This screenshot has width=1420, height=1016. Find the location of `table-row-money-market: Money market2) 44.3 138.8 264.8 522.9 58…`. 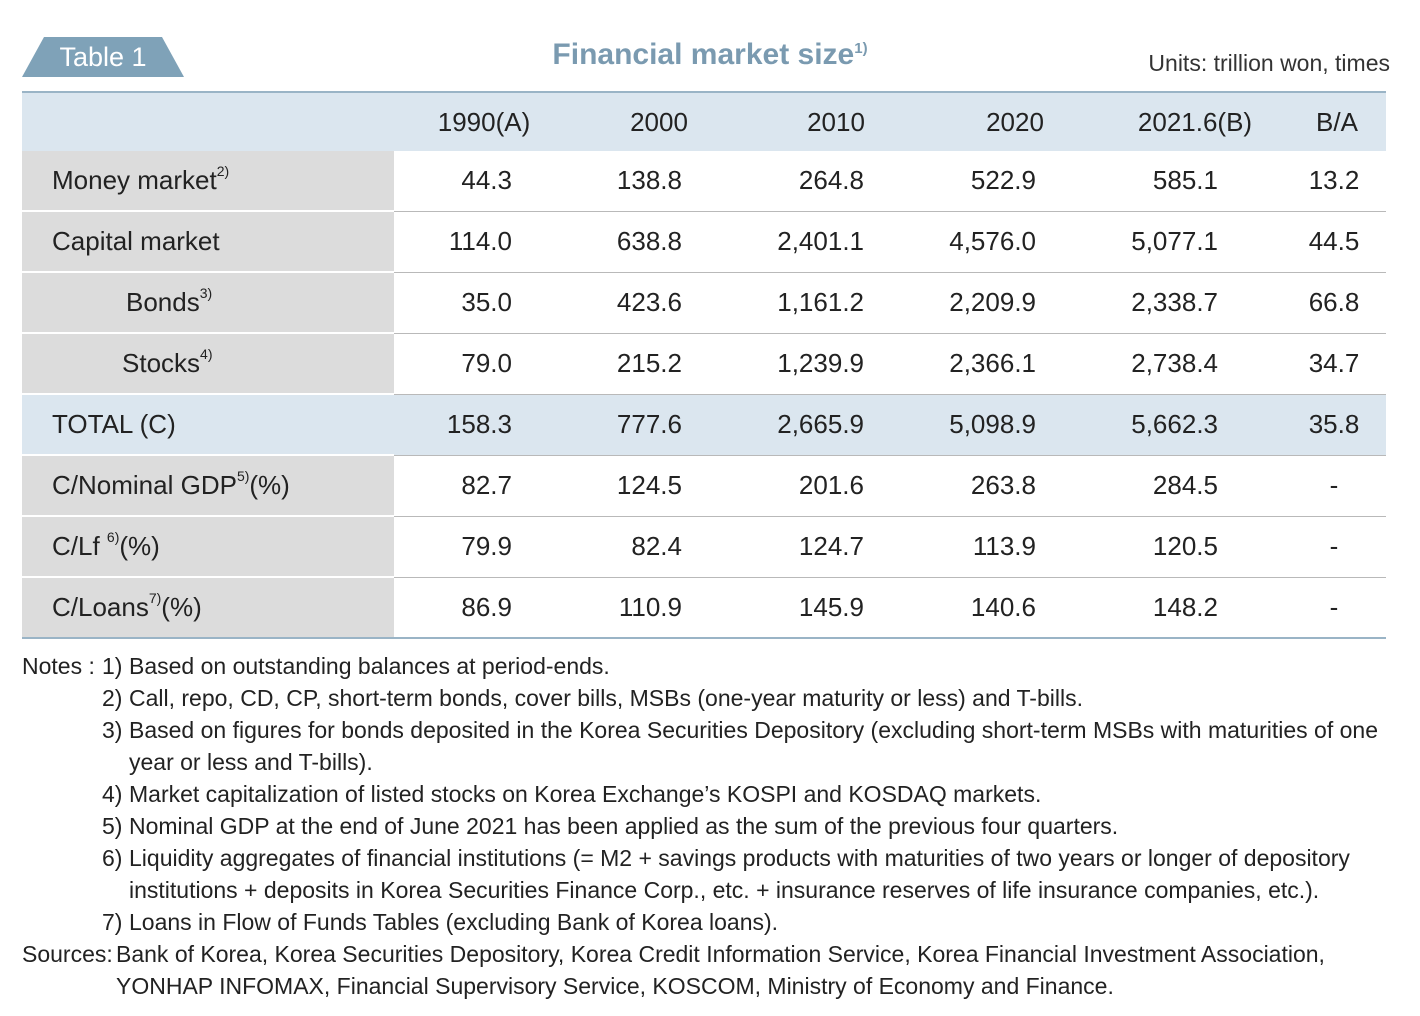

table-row-money-market: Money market2) 44.3 138.8 264.8 522.9 58… is located at coordinates (704, 181).